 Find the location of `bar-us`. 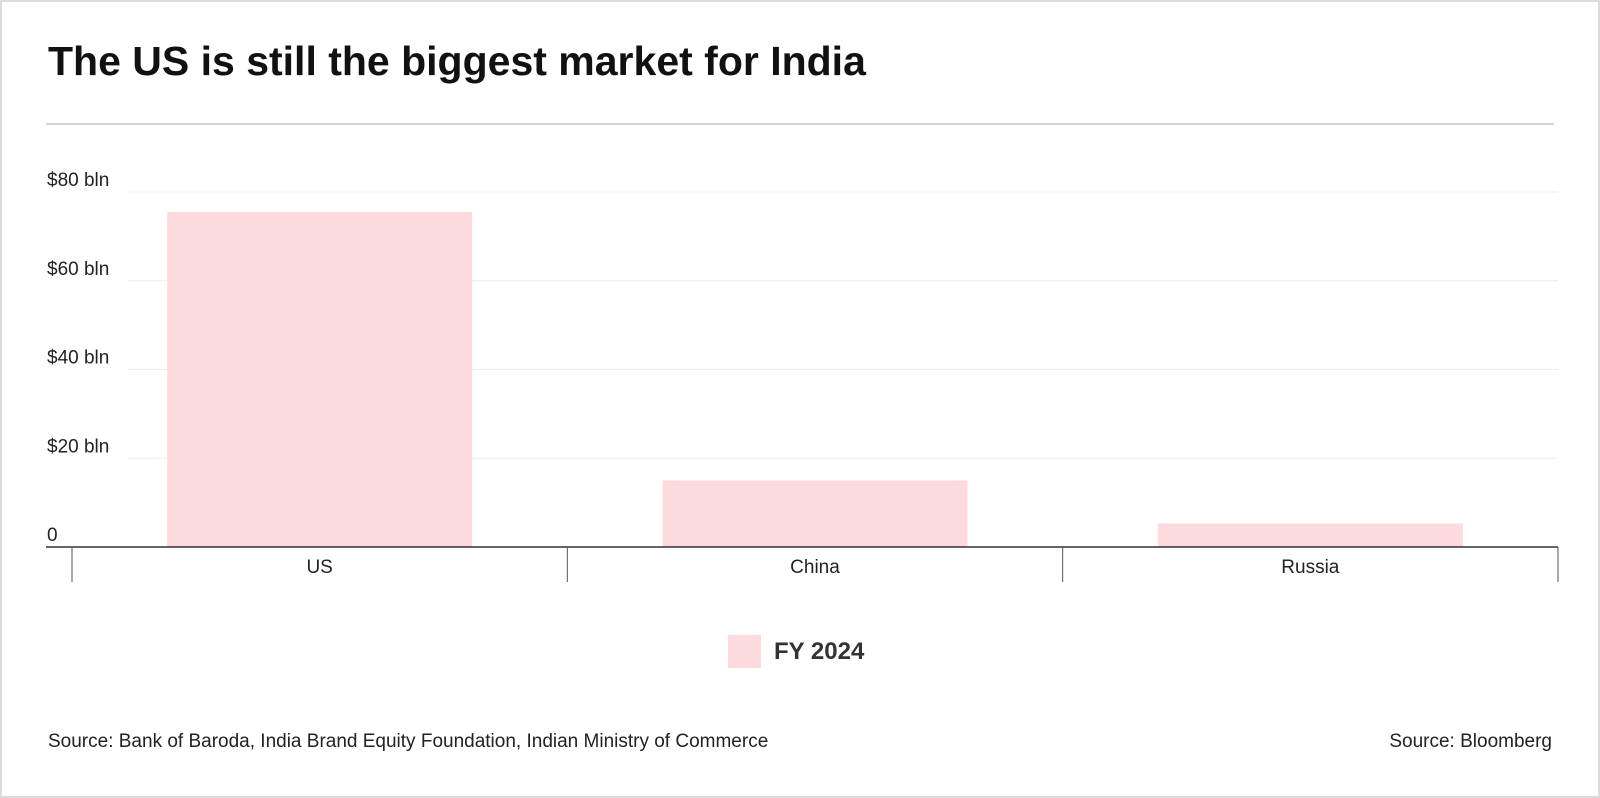

bar-us is located at coordinates (320, 379).